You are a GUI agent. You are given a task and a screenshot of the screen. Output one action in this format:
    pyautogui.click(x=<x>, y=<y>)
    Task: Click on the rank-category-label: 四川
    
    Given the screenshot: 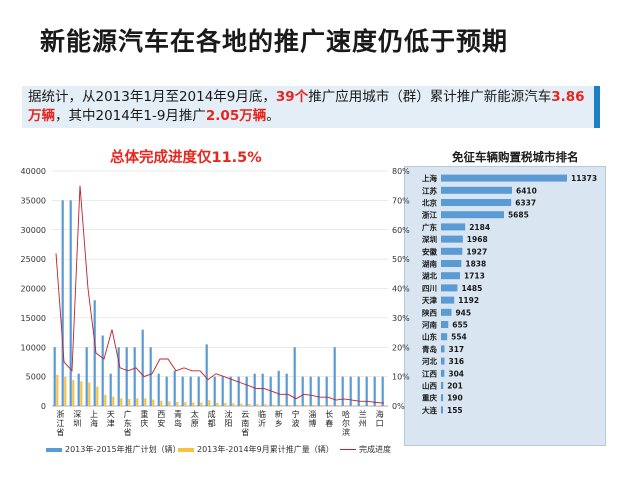 What is the action you would take?
    pyautogui.click(x=429, y=288)
    